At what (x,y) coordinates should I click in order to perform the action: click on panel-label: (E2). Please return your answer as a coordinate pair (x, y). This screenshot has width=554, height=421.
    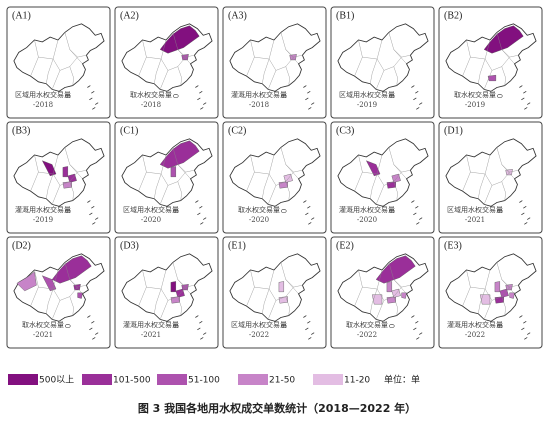
    Looking at the image, I should click on (345, 245).